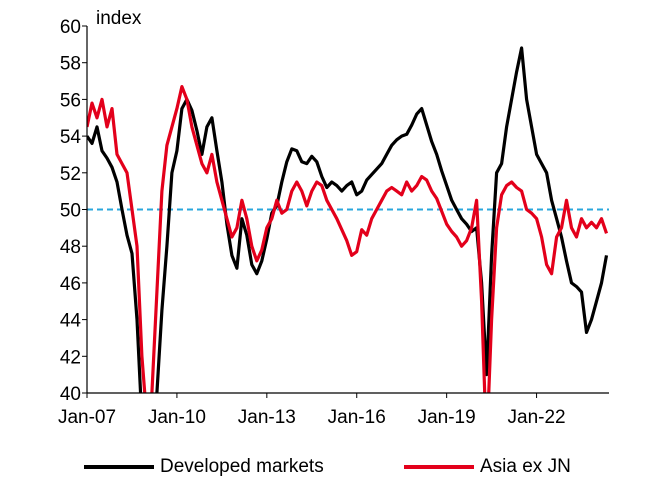 Image resolution: width=664 pixels, height=495 pixels. Describe the element at coordinates (87, 417) in the screenshot. I see `x-tick-label: Jan-07` at that location.